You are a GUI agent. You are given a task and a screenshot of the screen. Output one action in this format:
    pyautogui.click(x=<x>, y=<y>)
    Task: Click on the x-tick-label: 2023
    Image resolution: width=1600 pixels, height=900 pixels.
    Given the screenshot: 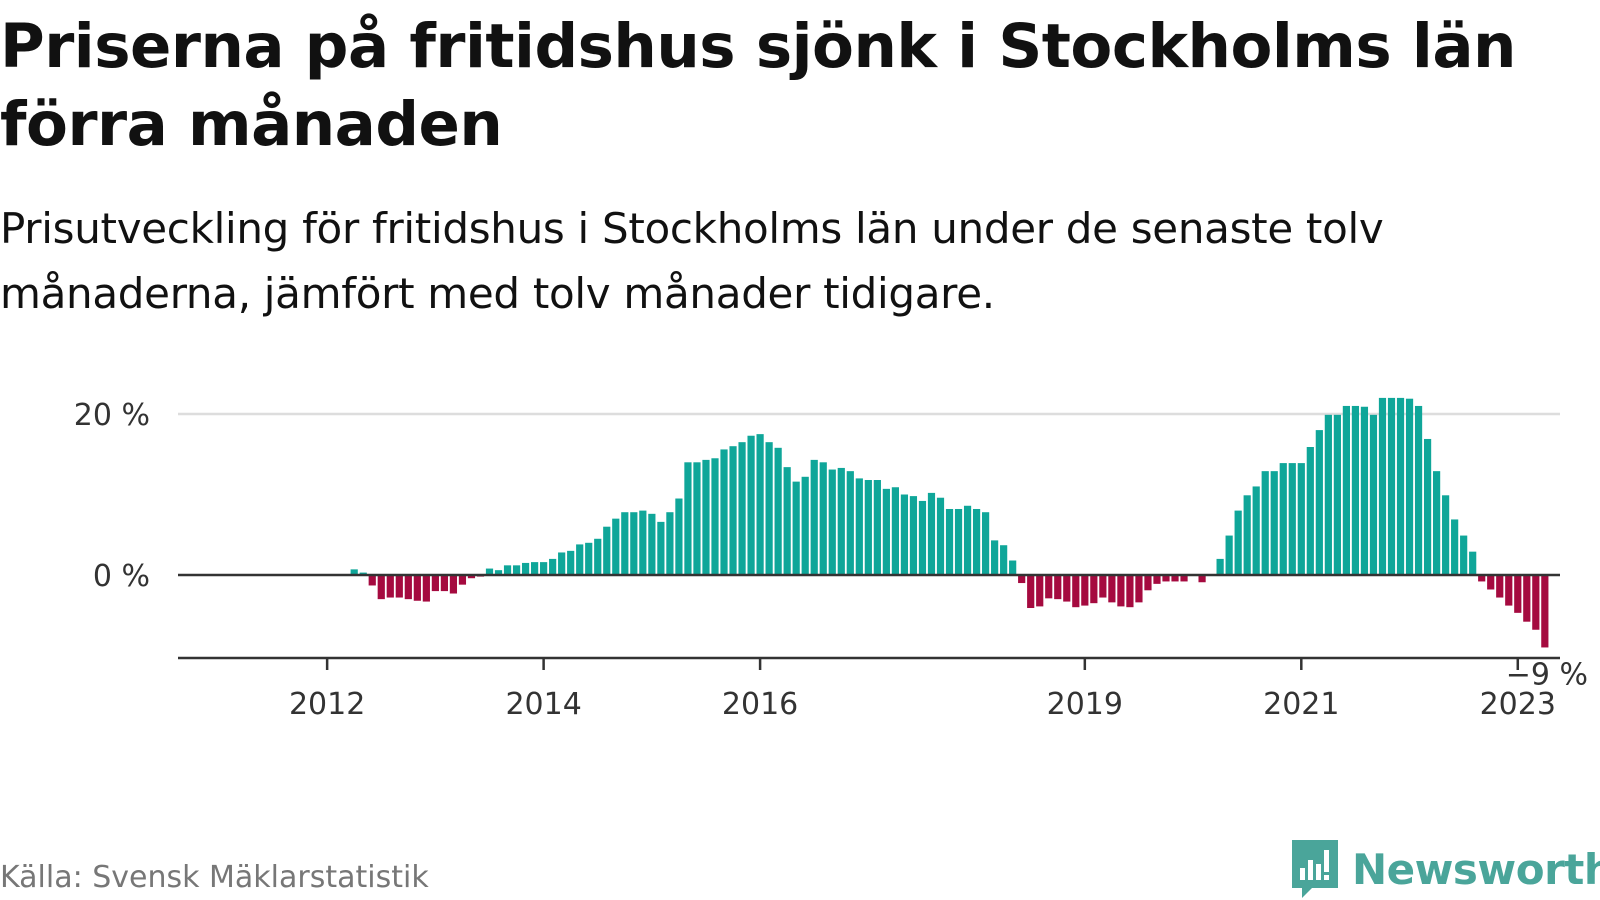 What is the action you would take?
    pyautogui.click(x=1518, y=703)
    